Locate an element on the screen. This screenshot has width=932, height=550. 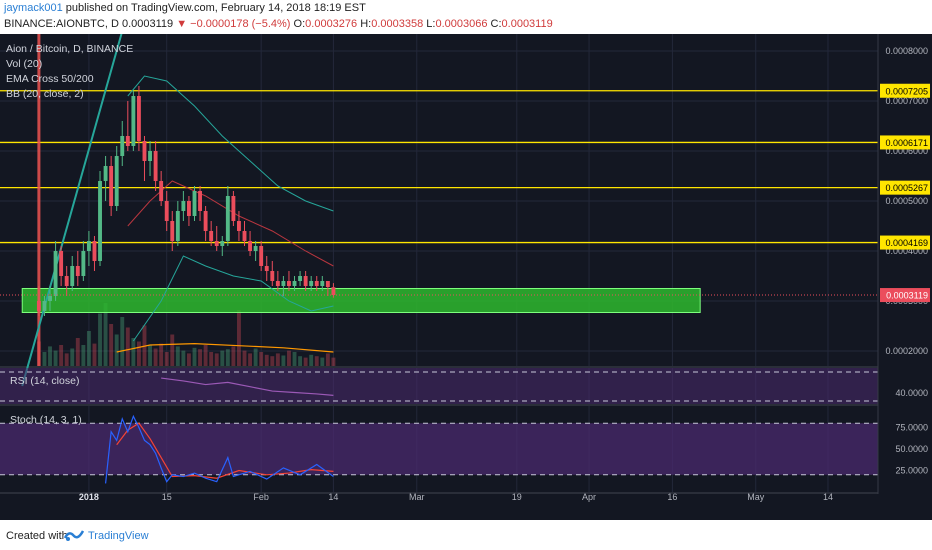
price-level-label: 0.0004169 is located at coordinates (906, 243).